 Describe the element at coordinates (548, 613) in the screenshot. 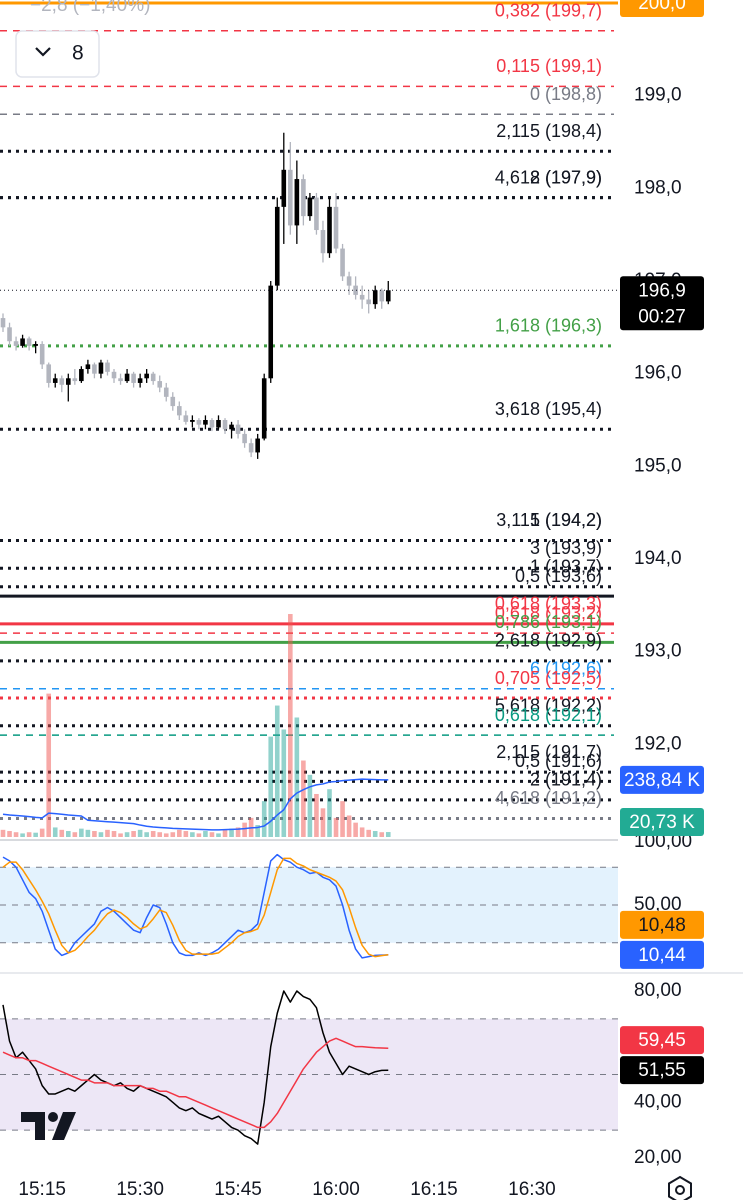

I see `level-label: 0,618 (193,2)` at that location.